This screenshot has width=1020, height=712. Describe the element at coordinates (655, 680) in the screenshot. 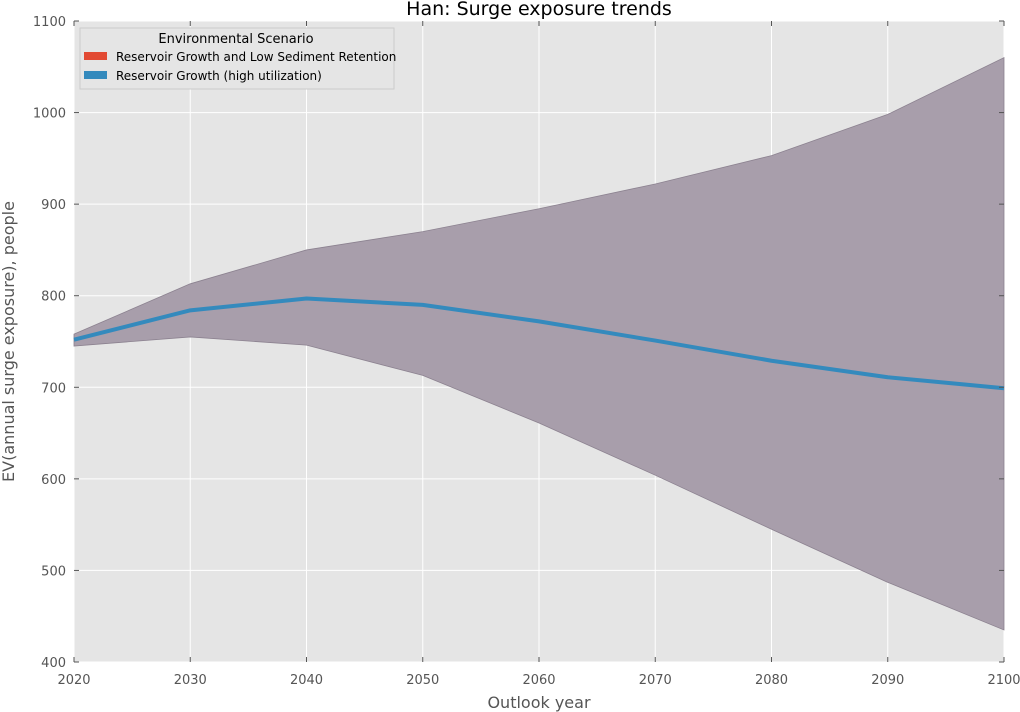

I see `x-tick-label: 2070` at that location.